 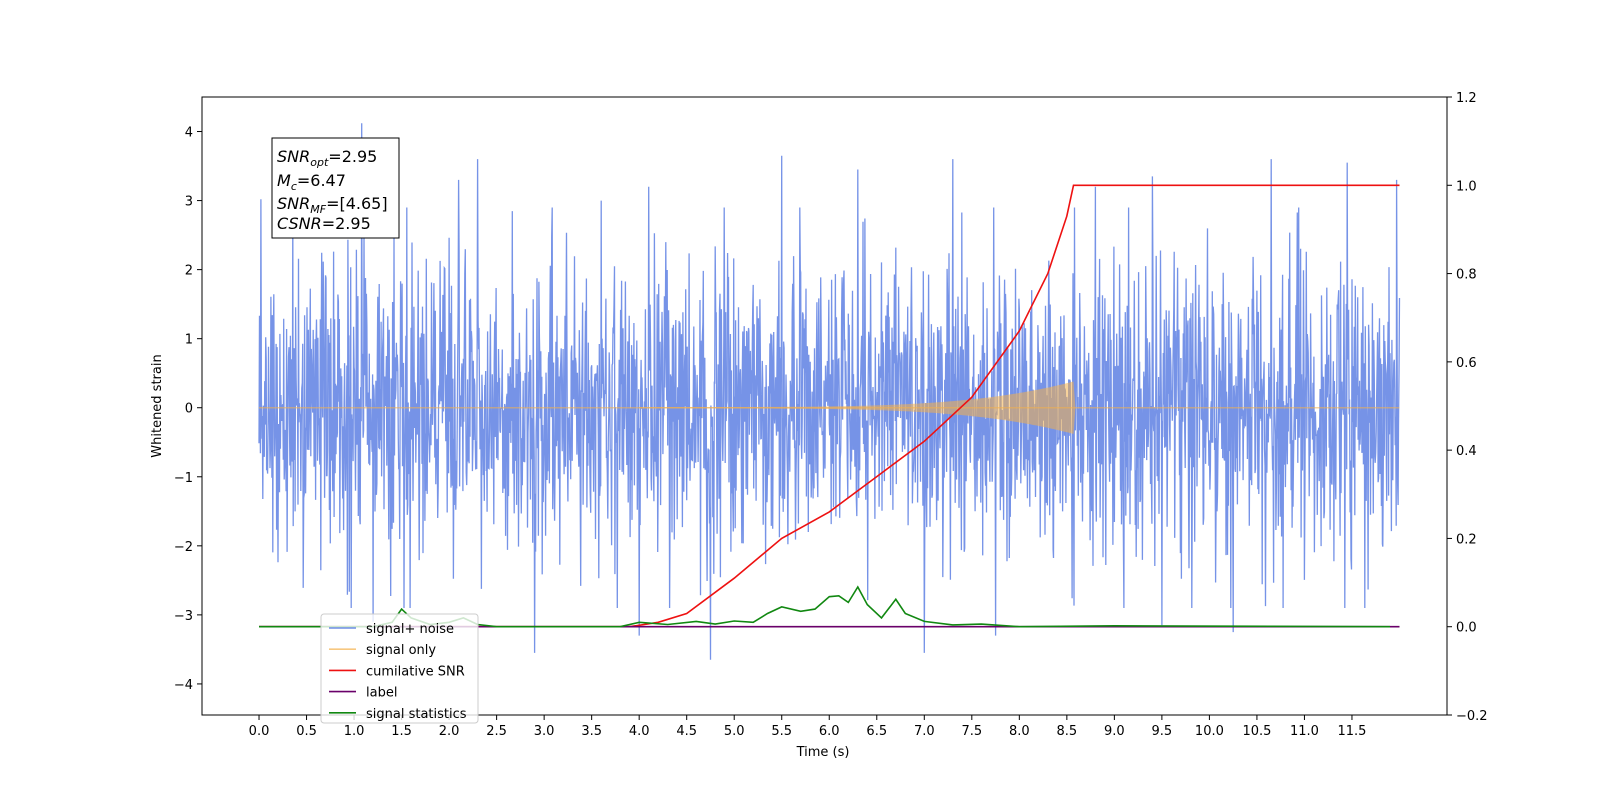 What do you see at coordinates (823, 752) in the screenshot?
I see `x-axis-label: Time (s)` at bounding box center [823, 752].